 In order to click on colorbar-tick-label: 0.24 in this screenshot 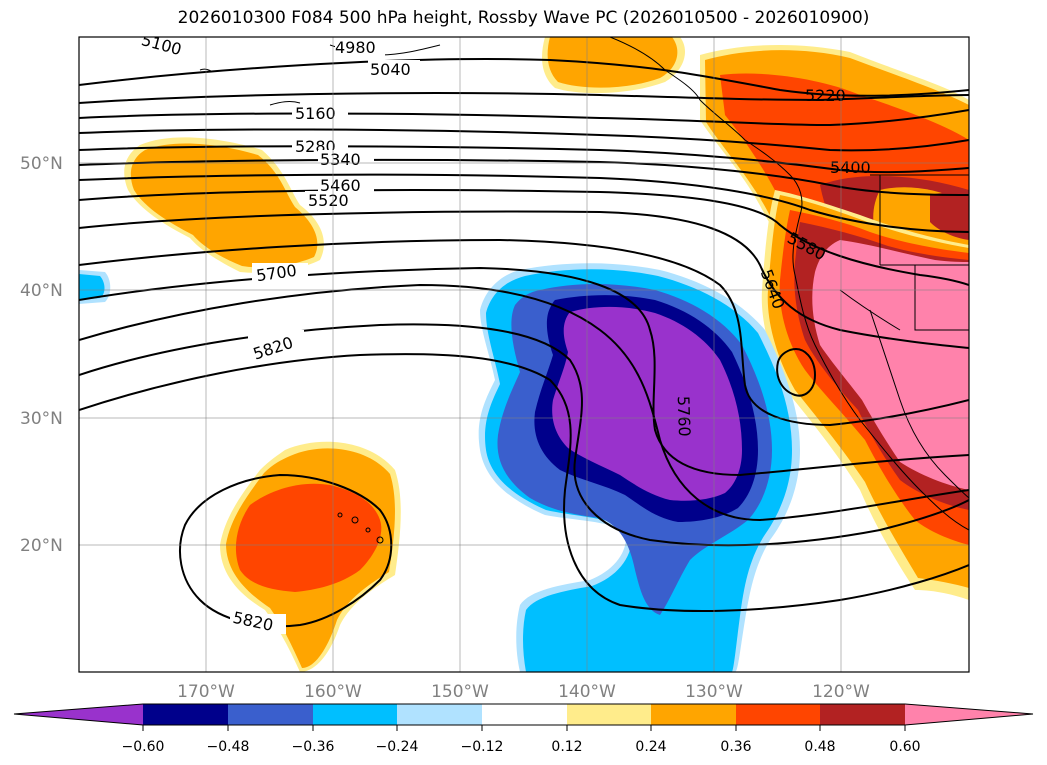, I will do `click(650, 747)`.